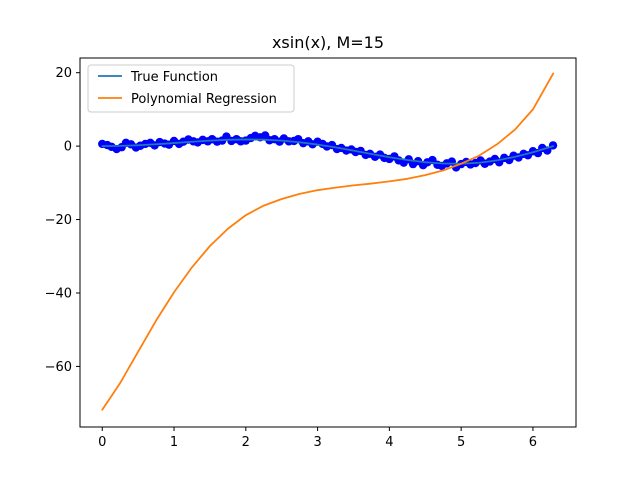  What do you see at coordinates (328, 151) in the screenshot?
I see `series-line-true-function` at bounding box center [328, 151].